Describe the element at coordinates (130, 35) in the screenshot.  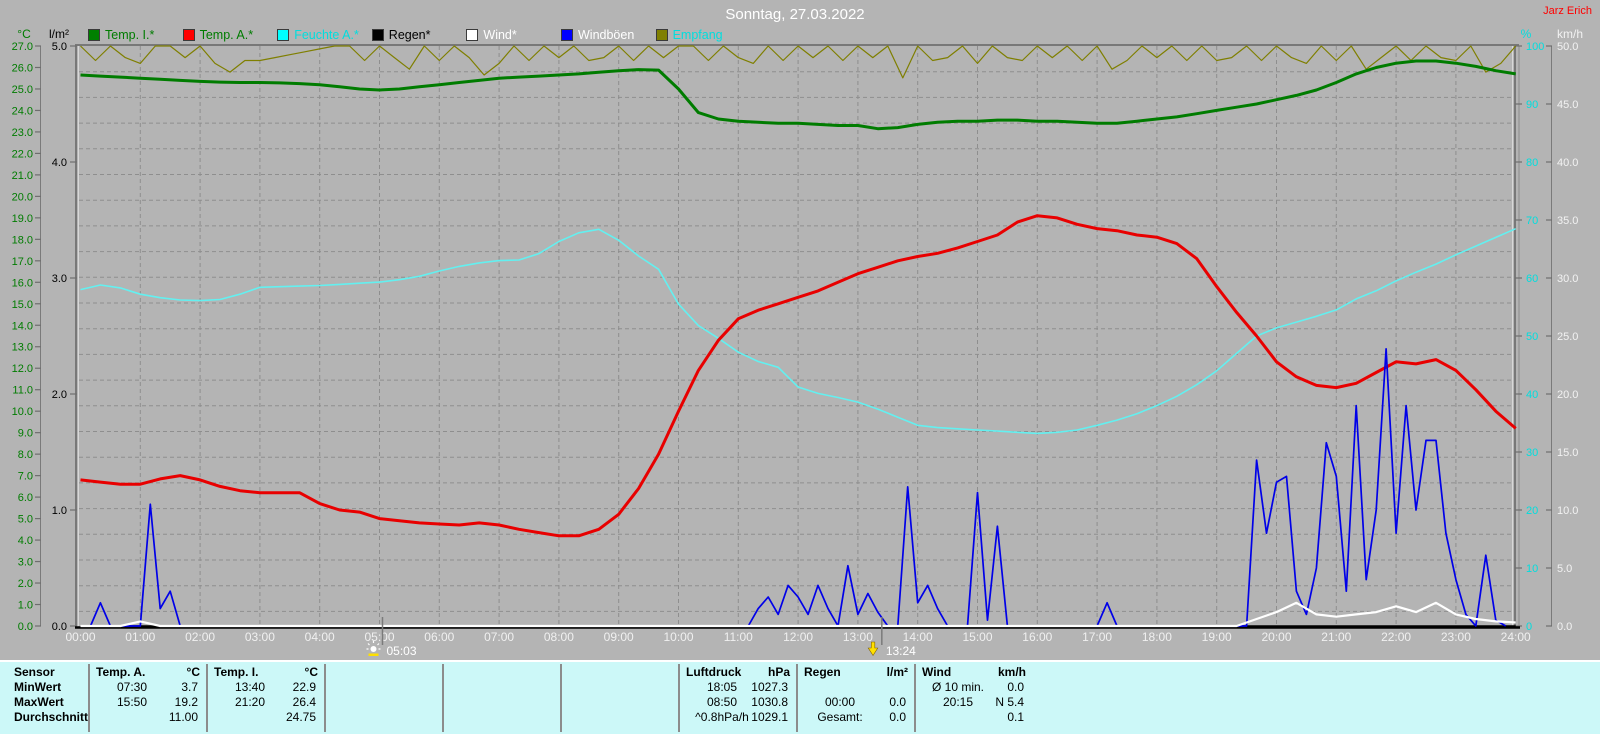
I see `legend-label: Temp. I.*` at that location.